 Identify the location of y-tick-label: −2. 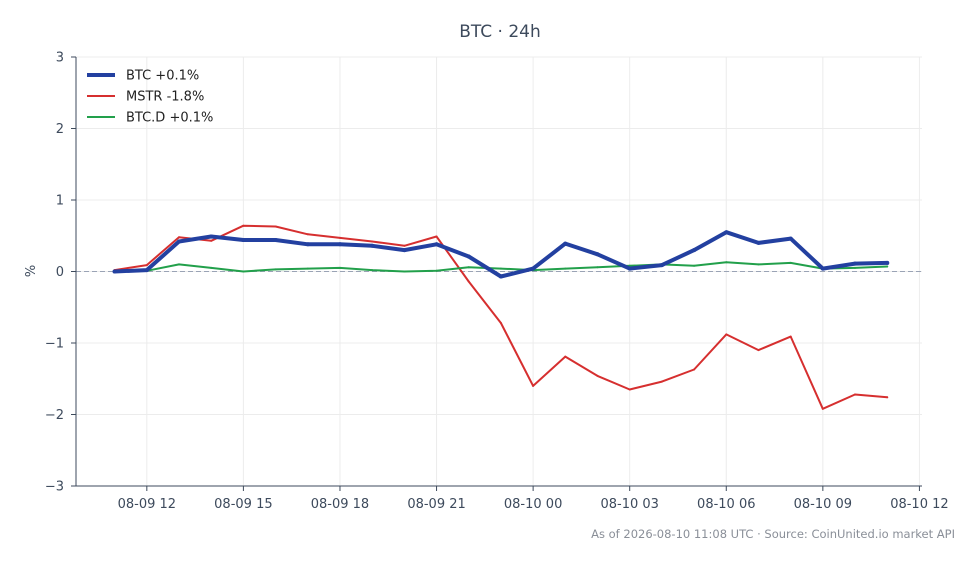
(54, 415).